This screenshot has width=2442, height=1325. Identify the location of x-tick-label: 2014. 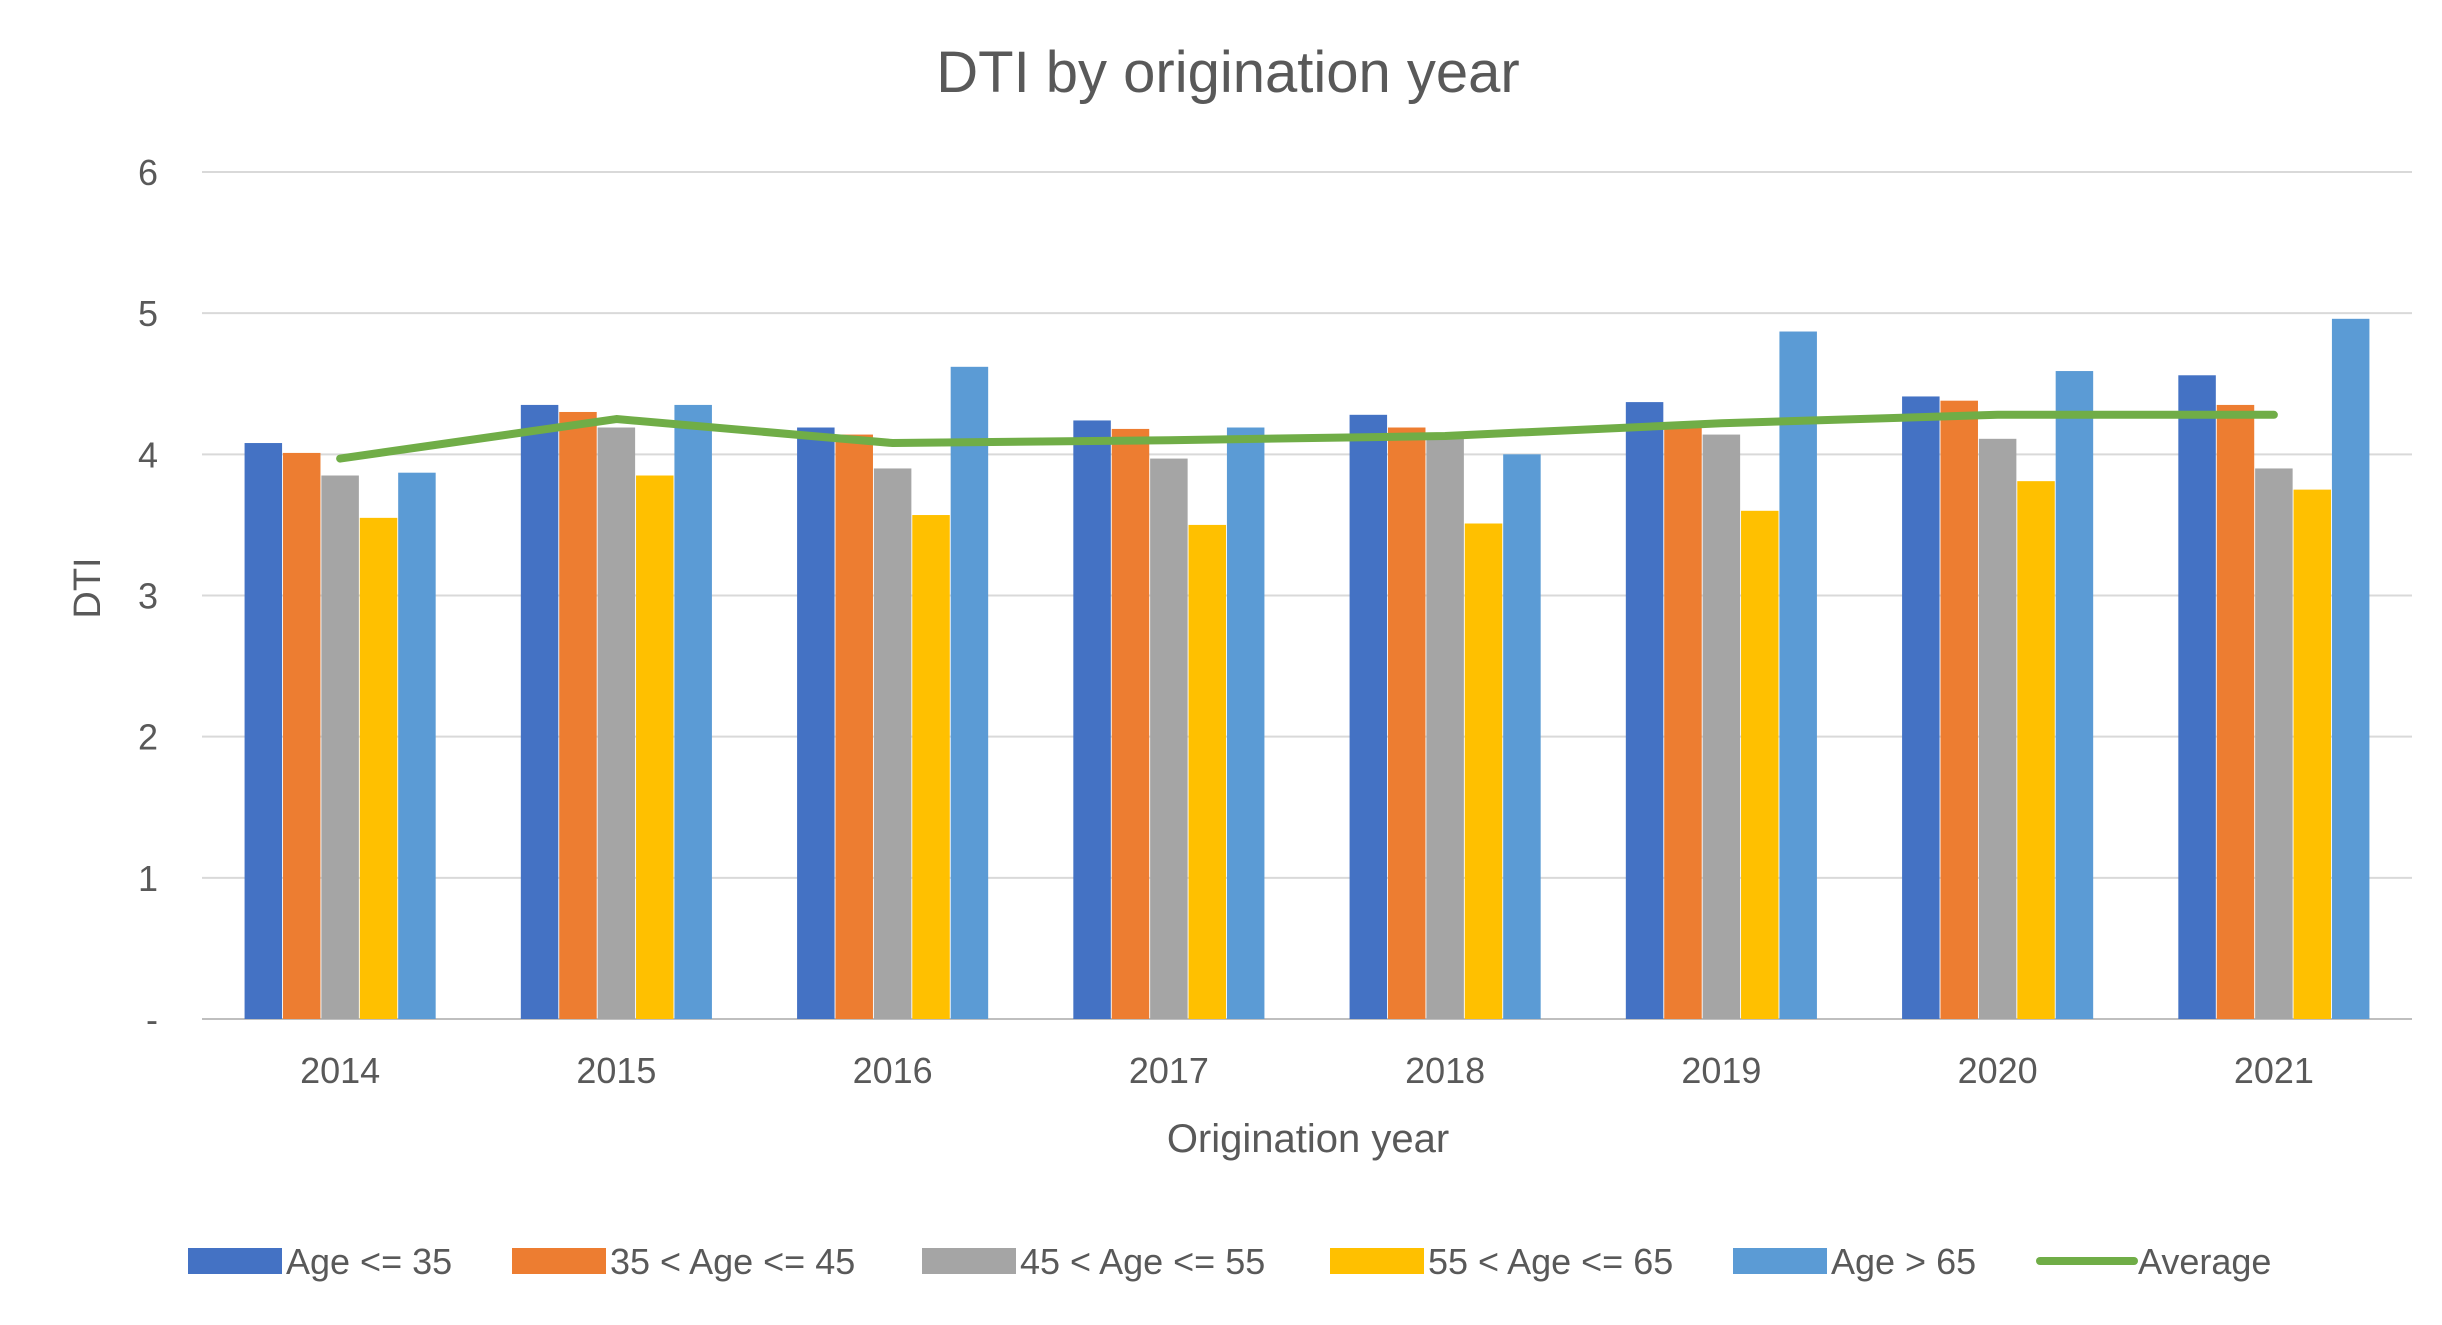
(340, 1070).